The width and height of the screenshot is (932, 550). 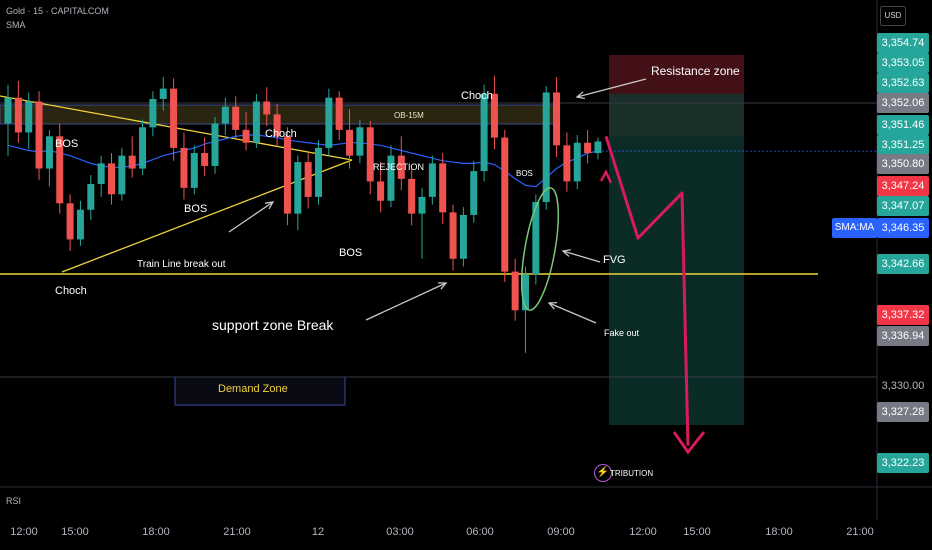 What do you see at coordinates (632, 473) in the screenshot?
I see `distribution-label: TRIBUTION` at bounding box center [632, 473].